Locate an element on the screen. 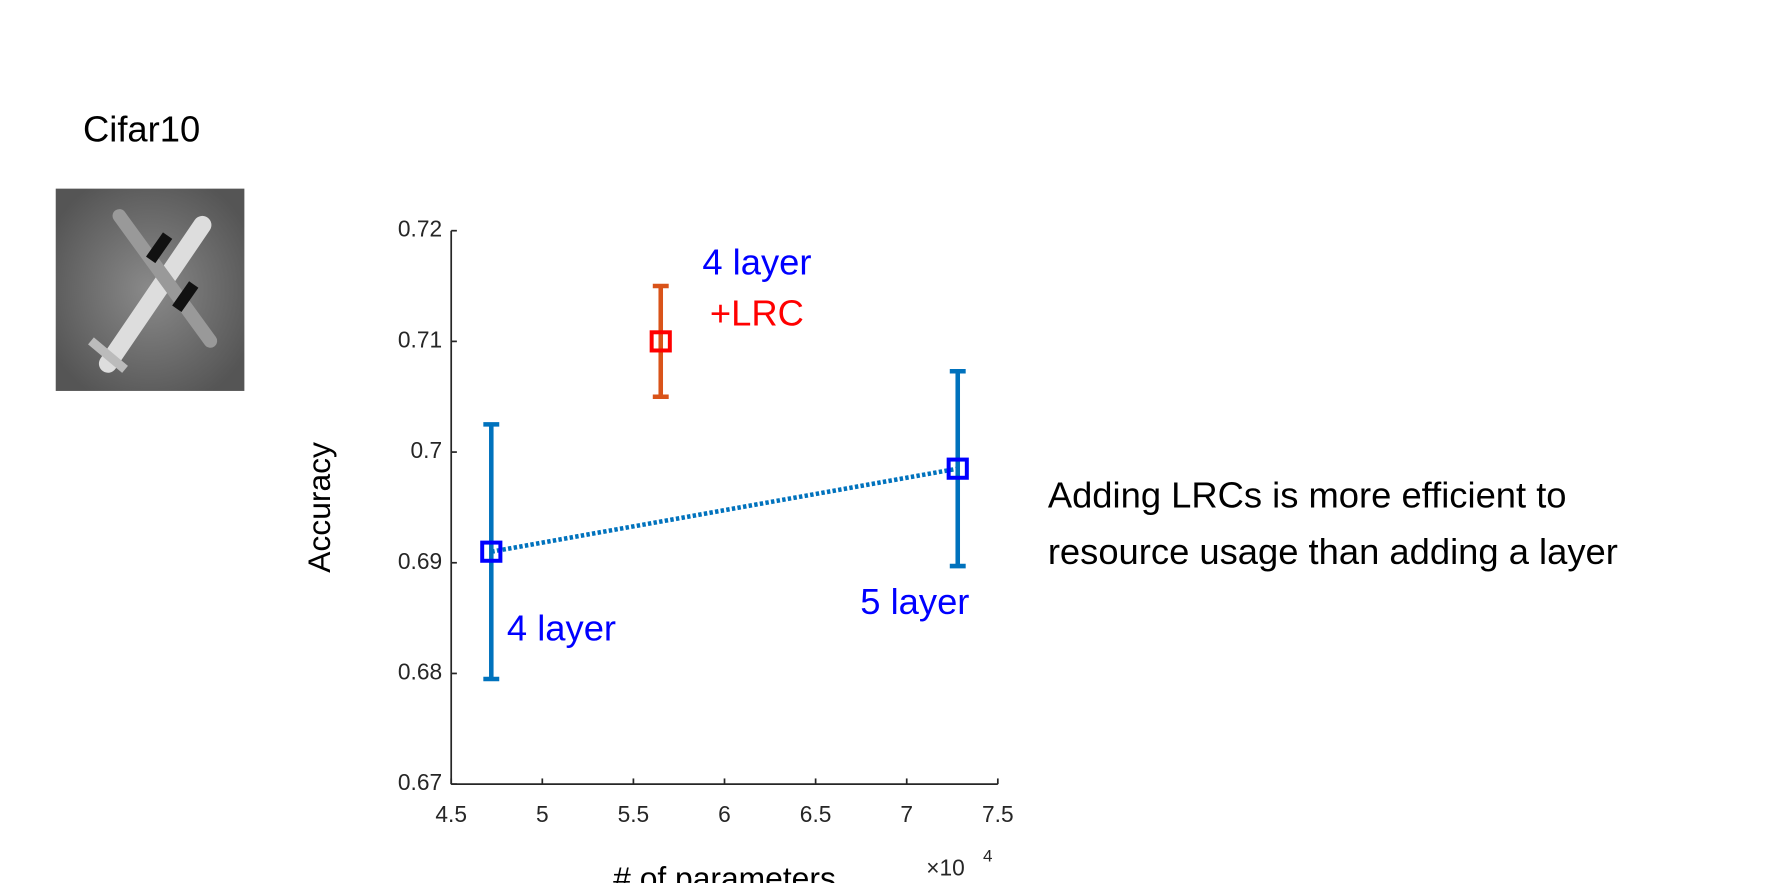 The height and width of the screenshot is (883, 1782). y-tick-label: 0.67 is located at coordinates (420, 782).